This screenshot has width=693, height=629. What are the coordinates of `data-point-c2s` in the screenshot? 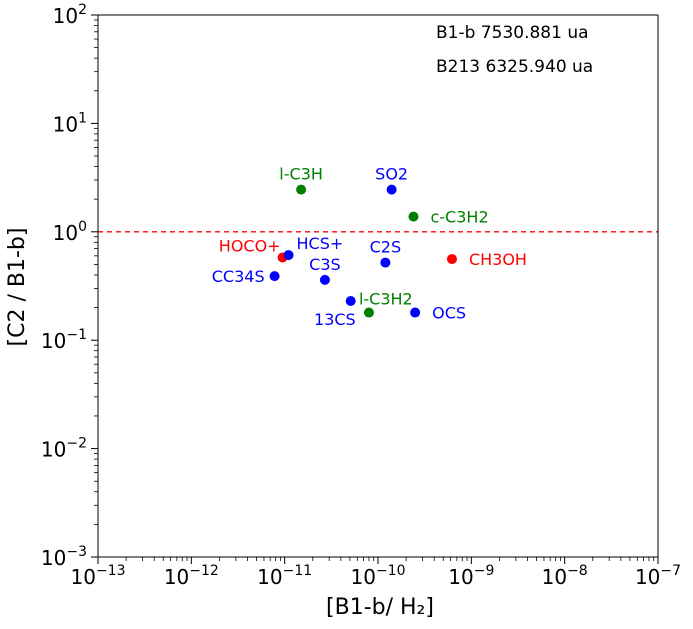 It's located at (385, 262).